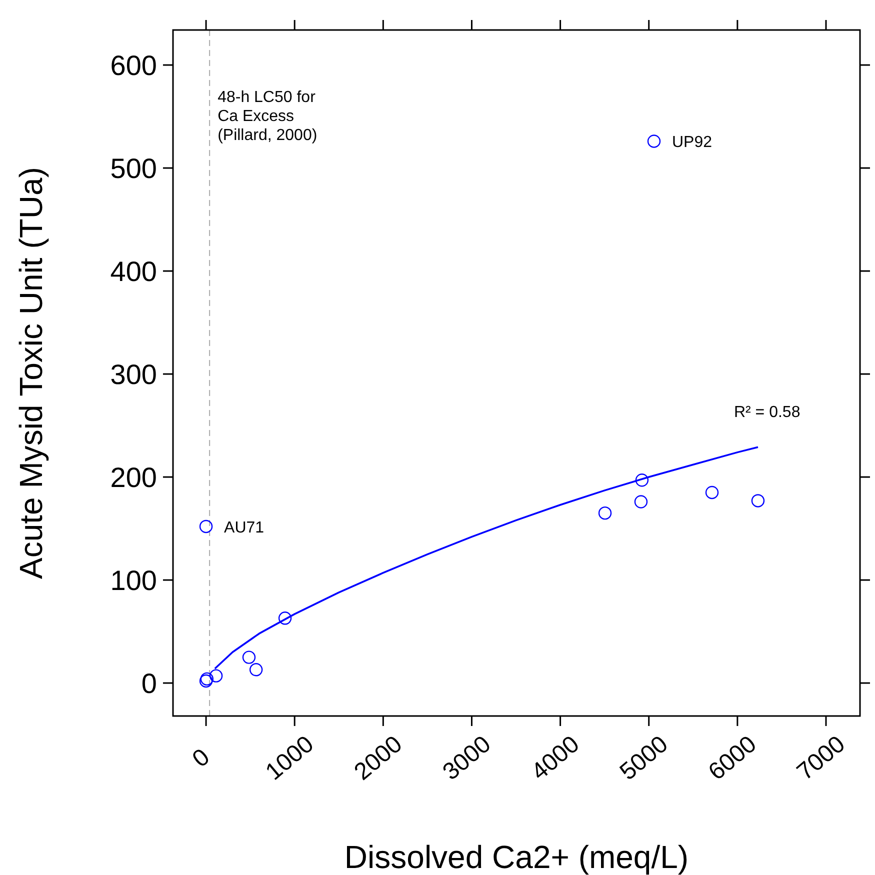 The width and height of the screenshot is (875, 875). Describe the element at coordinates (244, 527) in the screenshot. I see `annotation: AU71` at that location.